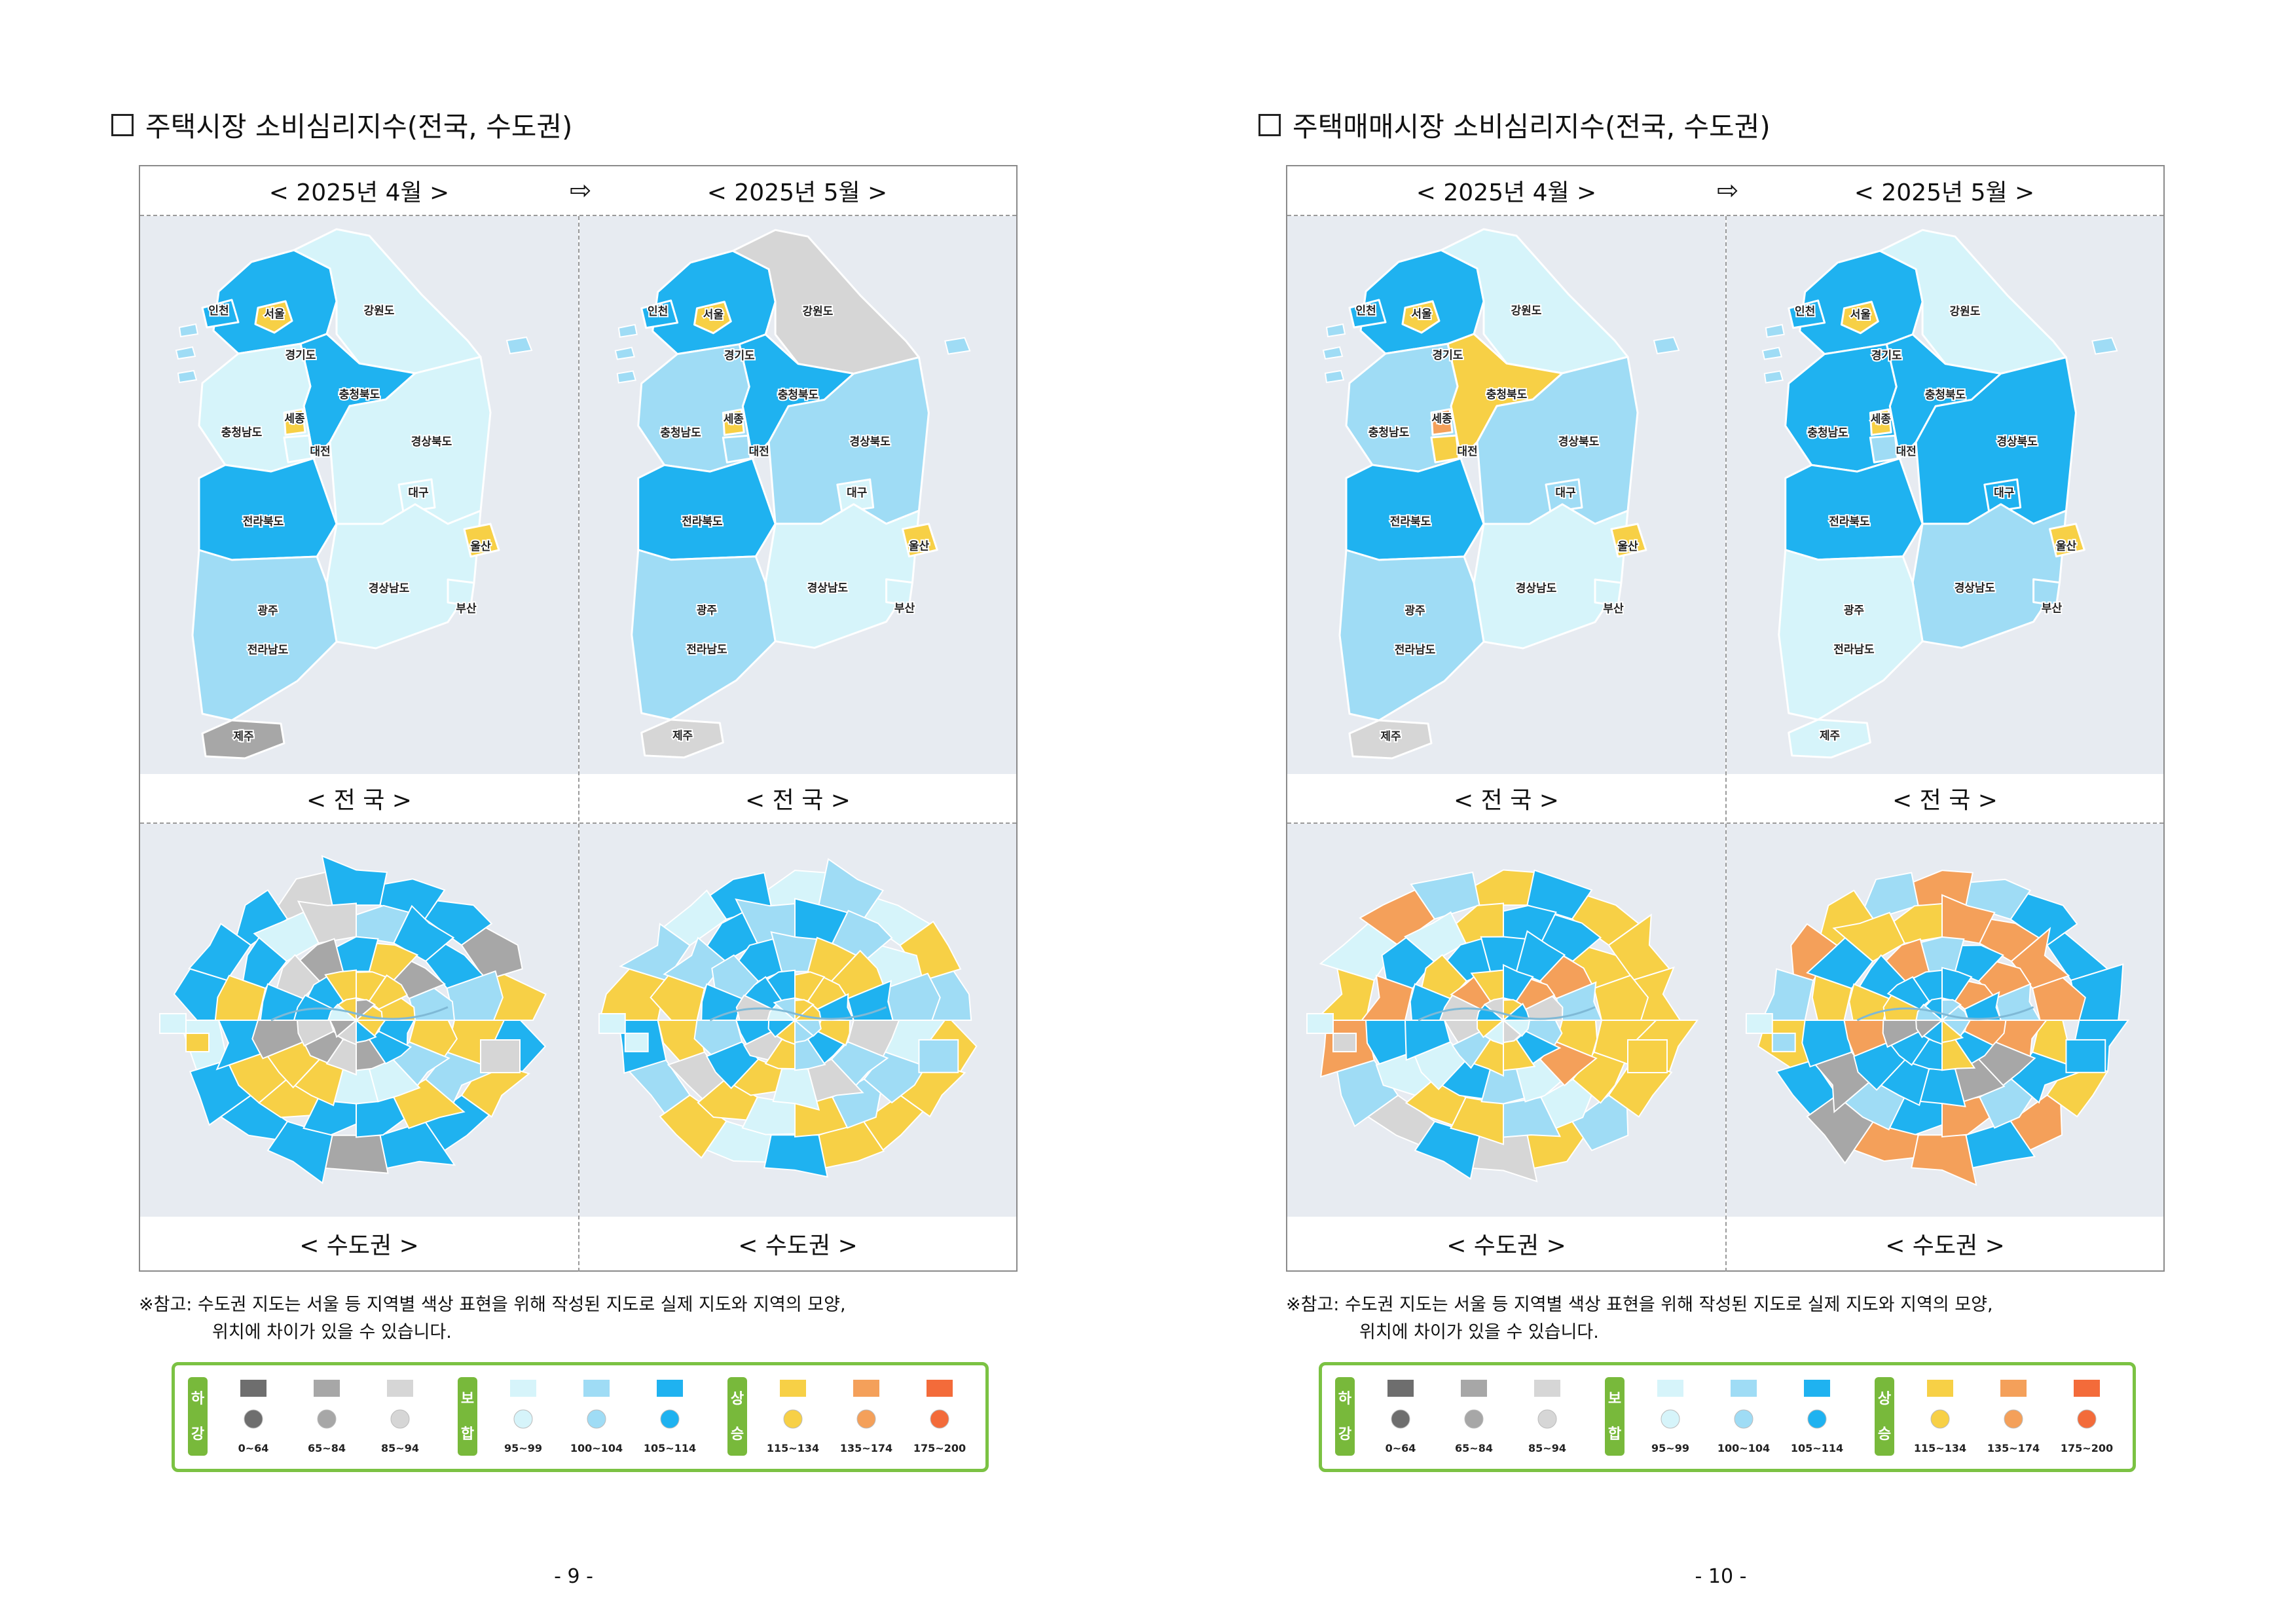 The width and height of the screenshot is (2295, 1624). What do you see at coordinates (866, 1448) in the screenshot?
I see `legend-range-label: 135~174` at bounding box center [866, 1448].